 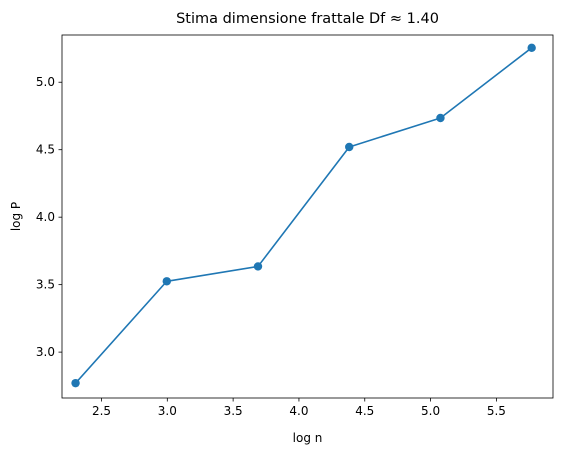 What do you see at coordinates (45, 352) in the screenshot?
I see `y-tick-label: 3.0` at bounding box center [45, 352].